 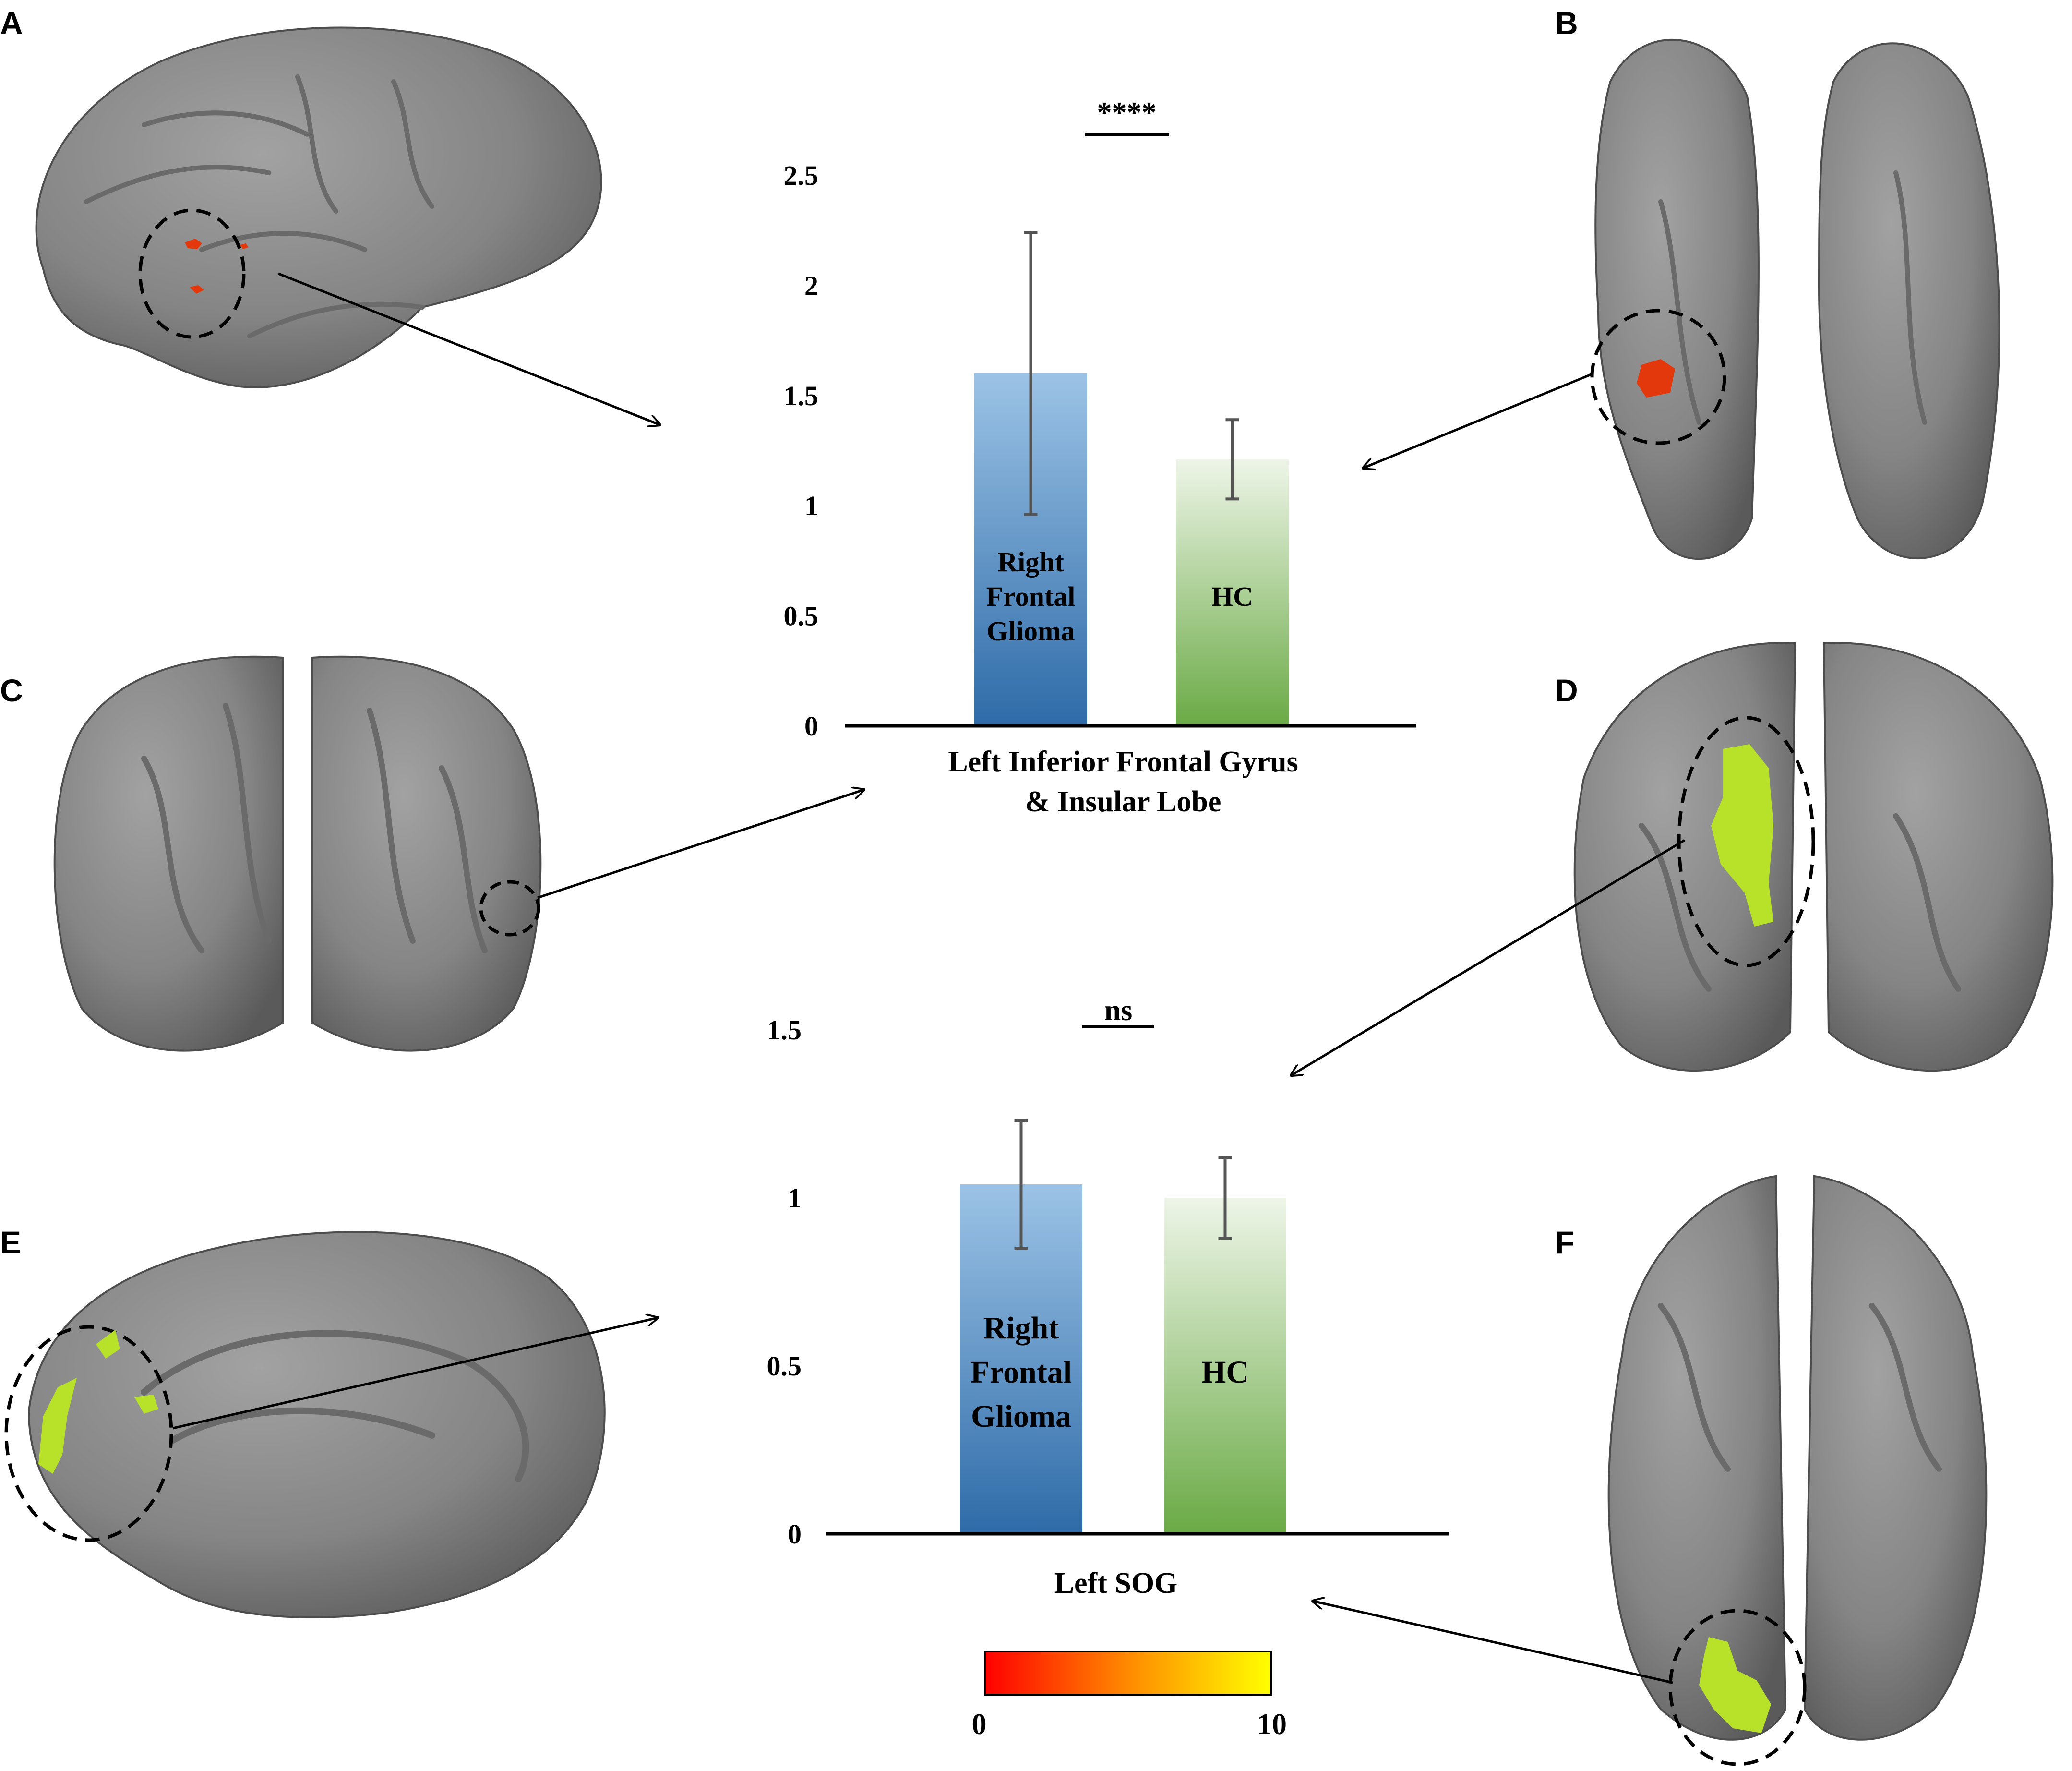 What do you see at coordinates (1127, 113) in the screenshot?
I see `significance-label: ****` at bounding box center [1127, 113].